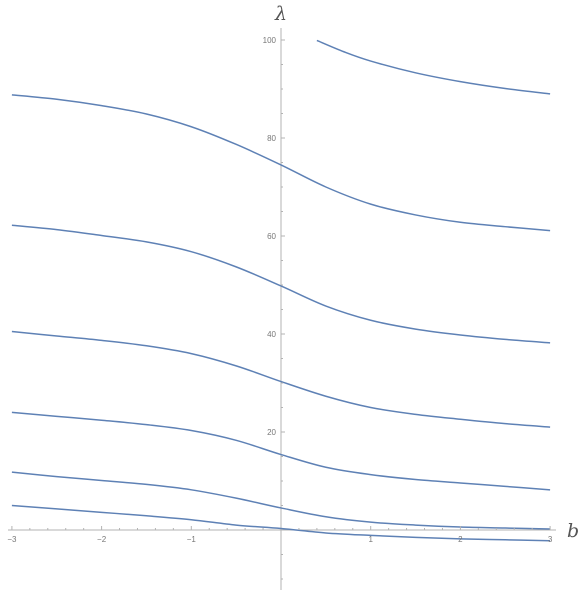 The width and height of the screenshot is (581, 592). What do you see at coordinates (550, 539) in the screenshot?
I see `x-tick-label: 3` at bounding box center [550, 539].